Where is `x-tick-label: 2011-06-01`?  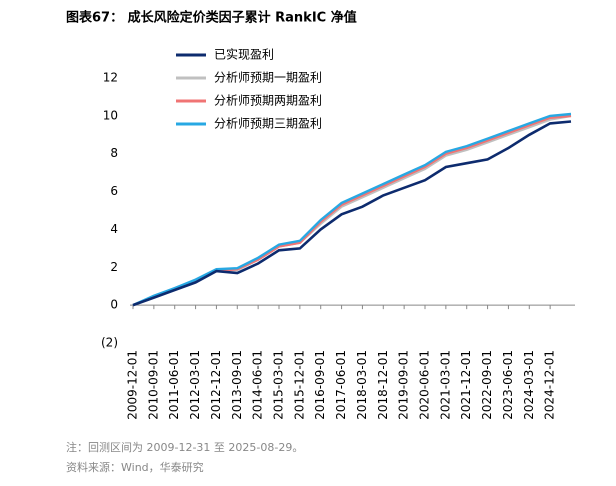
x-tick-label: 2011-06-01 is located at coordinates (174, 385).